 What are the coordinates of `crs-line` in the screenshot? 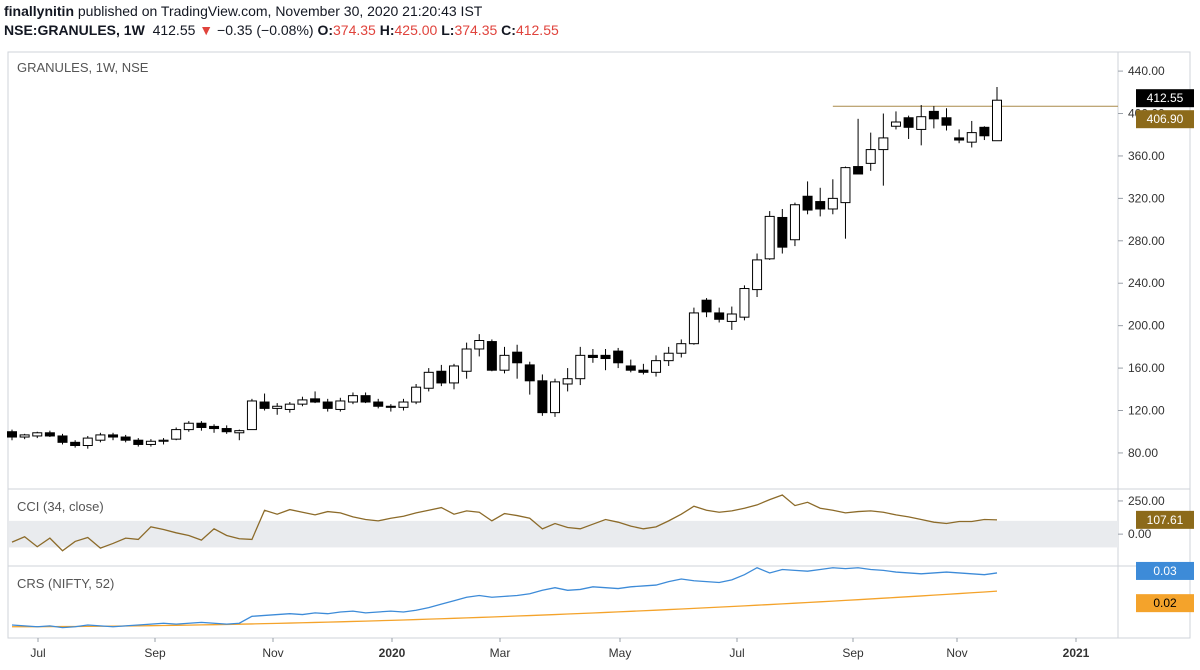 It's located at (504, 598).